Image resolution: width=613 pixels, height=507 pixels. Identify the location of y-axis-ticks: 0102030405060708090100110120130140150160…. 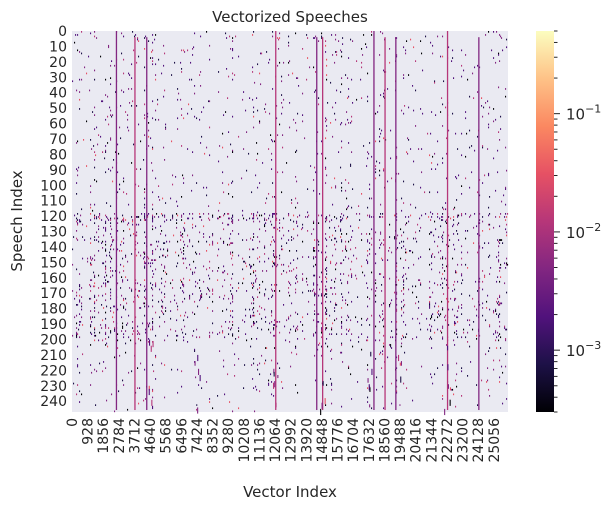
(53, 217).